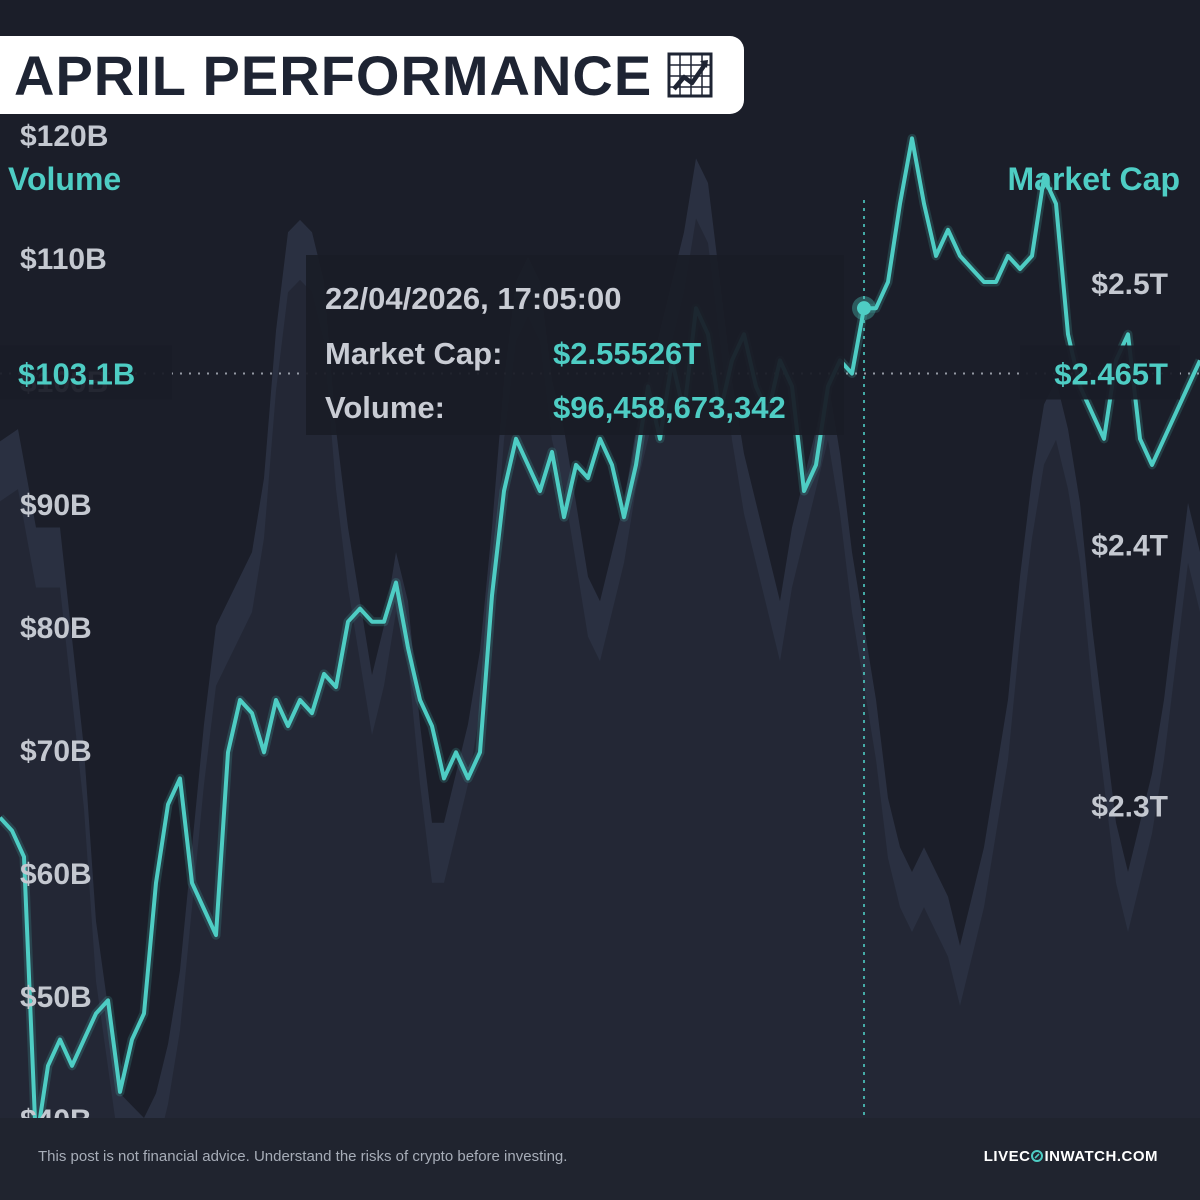 The height and width of the screenshot is (1200, 1200). What do you see at coordinates (627, 353) in the screenshot?
I see `tooltip-market-cap-value: $2.55526T` at bounding box center [627, 353].